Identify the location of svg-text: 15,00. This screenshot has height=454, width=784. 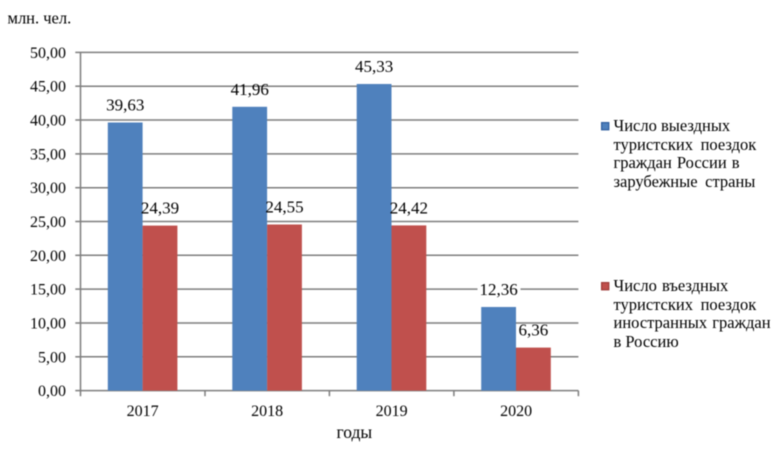
(48, 290).